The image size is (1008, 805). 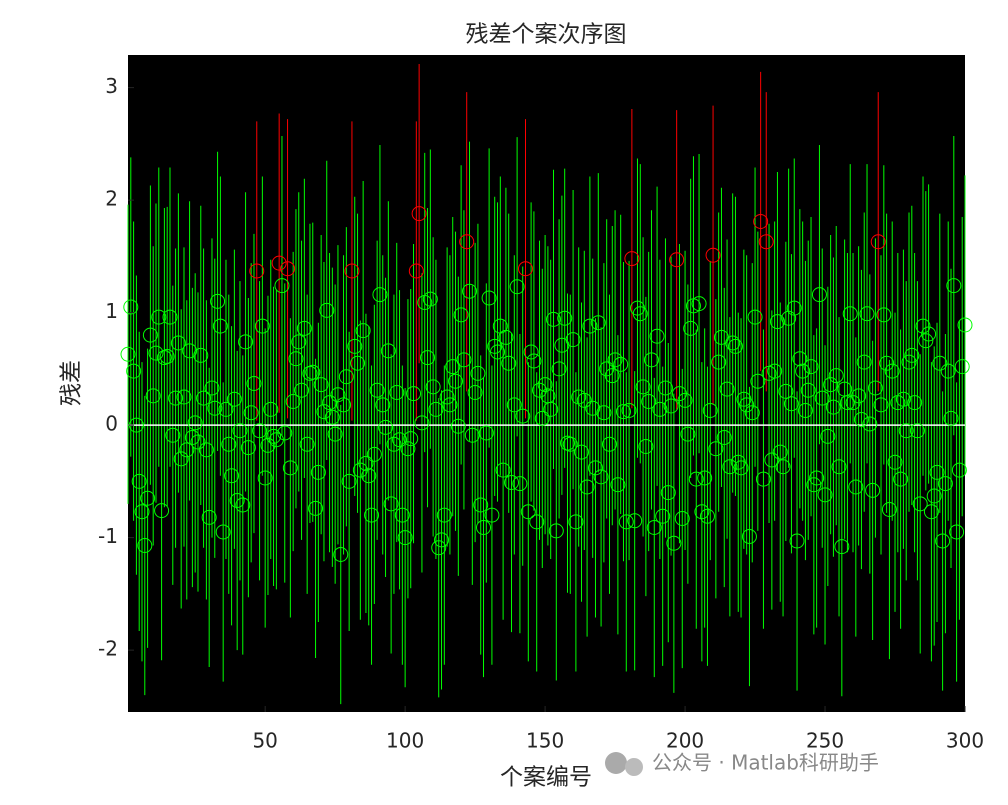 I want to click on y-axis-label: 残差, so click(x=72, y=383).